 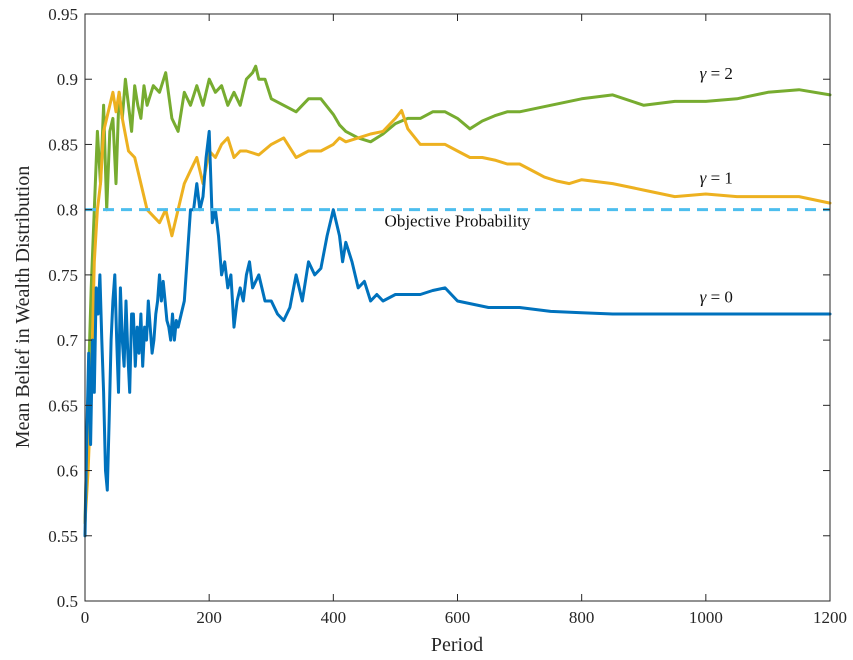 What do you see at coordinates (457, 645) in the screenshot?
I see `x-axis-title: Period` at bounding box center [457, 645].